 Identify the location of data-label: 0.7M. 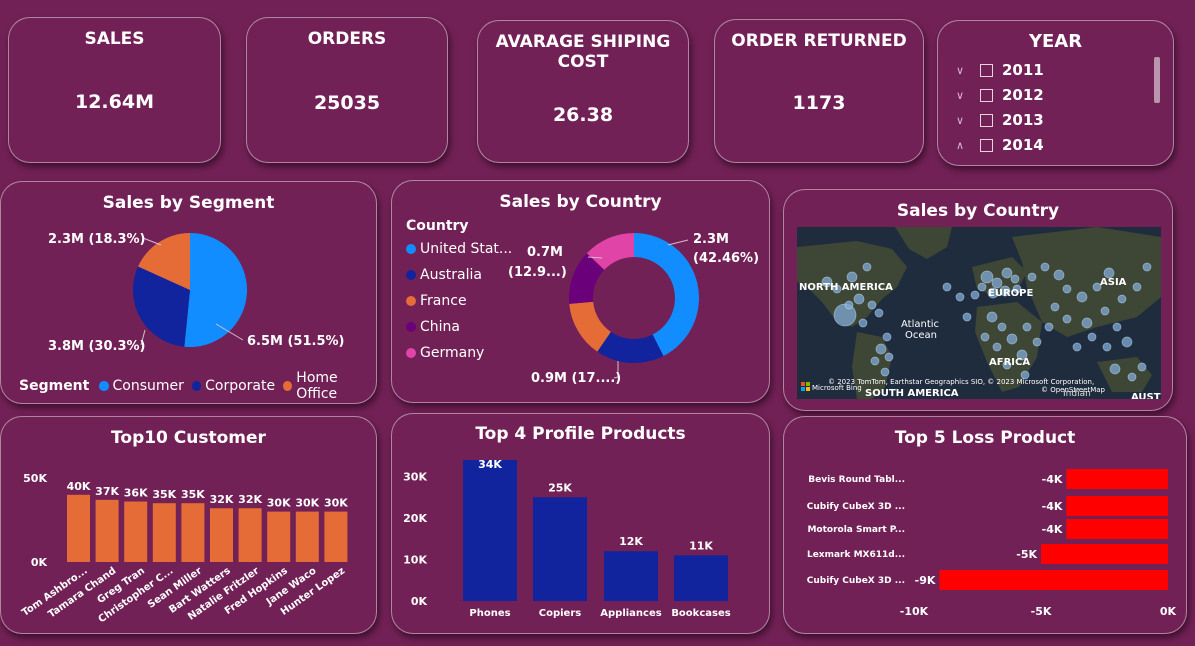
(545, 252).